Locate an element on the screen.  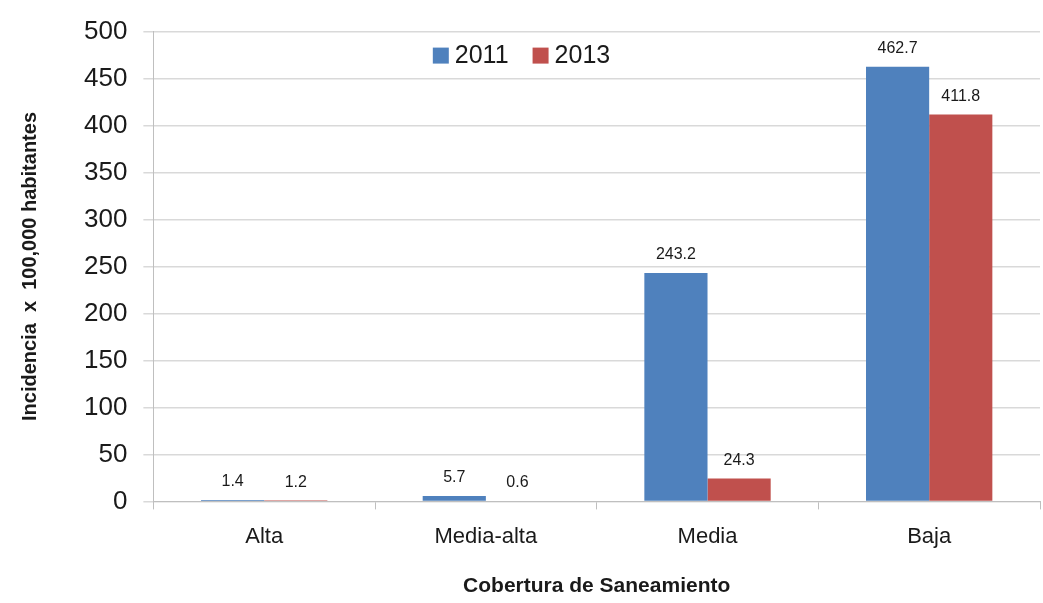
x-tick-label: Baja is located at coordinates (929, 535).